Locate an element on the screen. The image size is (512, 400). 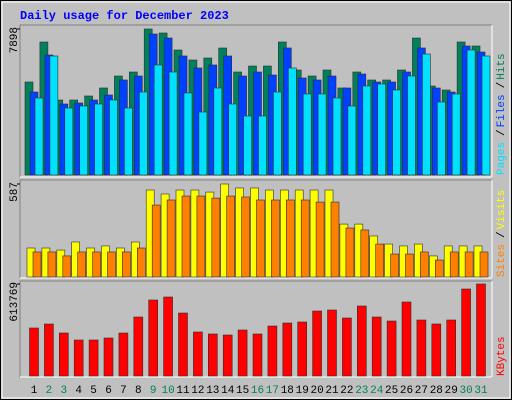
y-tick-label: 613769 is located at coordinates (15, 302).